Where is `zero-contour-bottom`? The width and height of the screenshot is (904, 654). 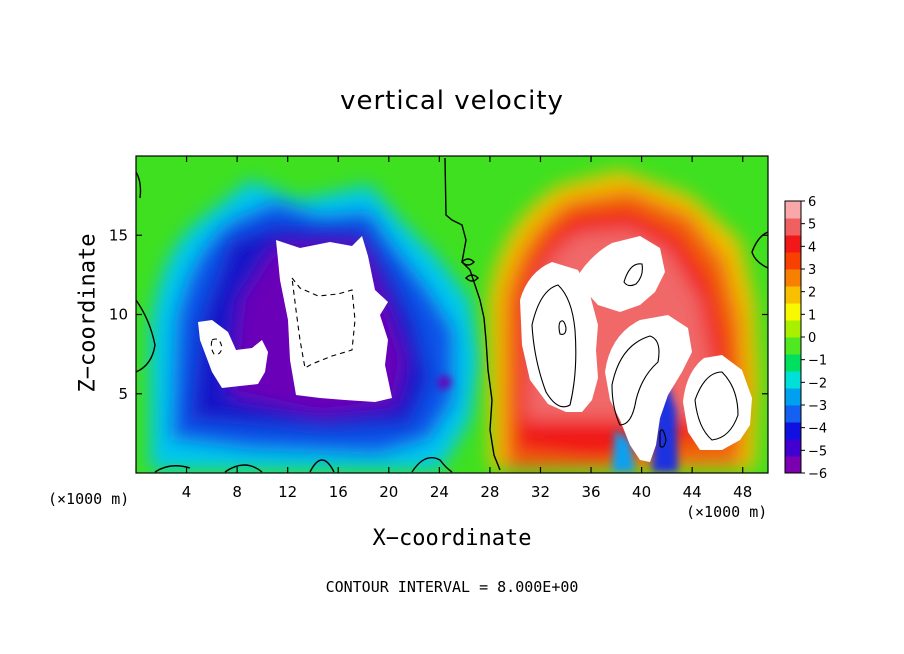
zero-contour-bottom is located at coordinates (303, 465).